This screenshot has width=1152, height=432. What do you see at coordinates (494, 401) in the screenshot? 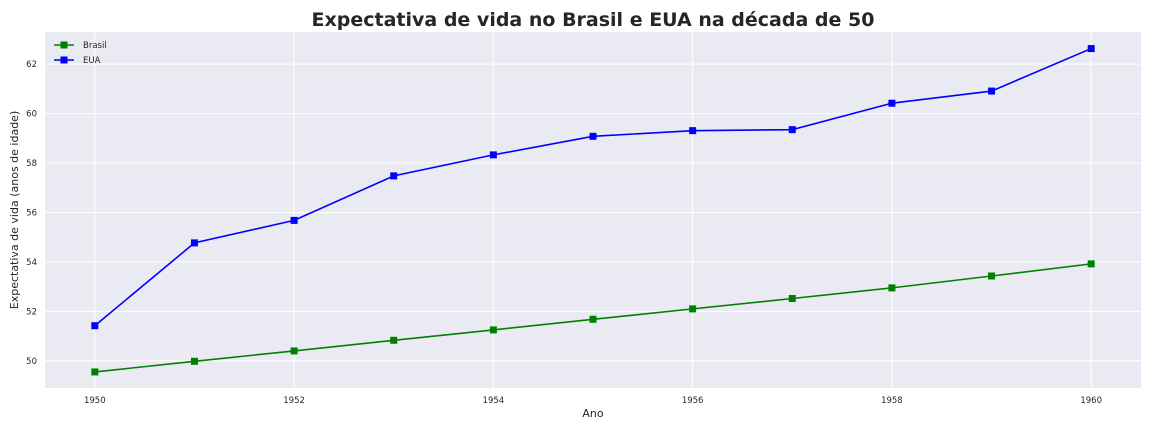
I see `x-tick-label: 1954` at bounding box center [494, 401].